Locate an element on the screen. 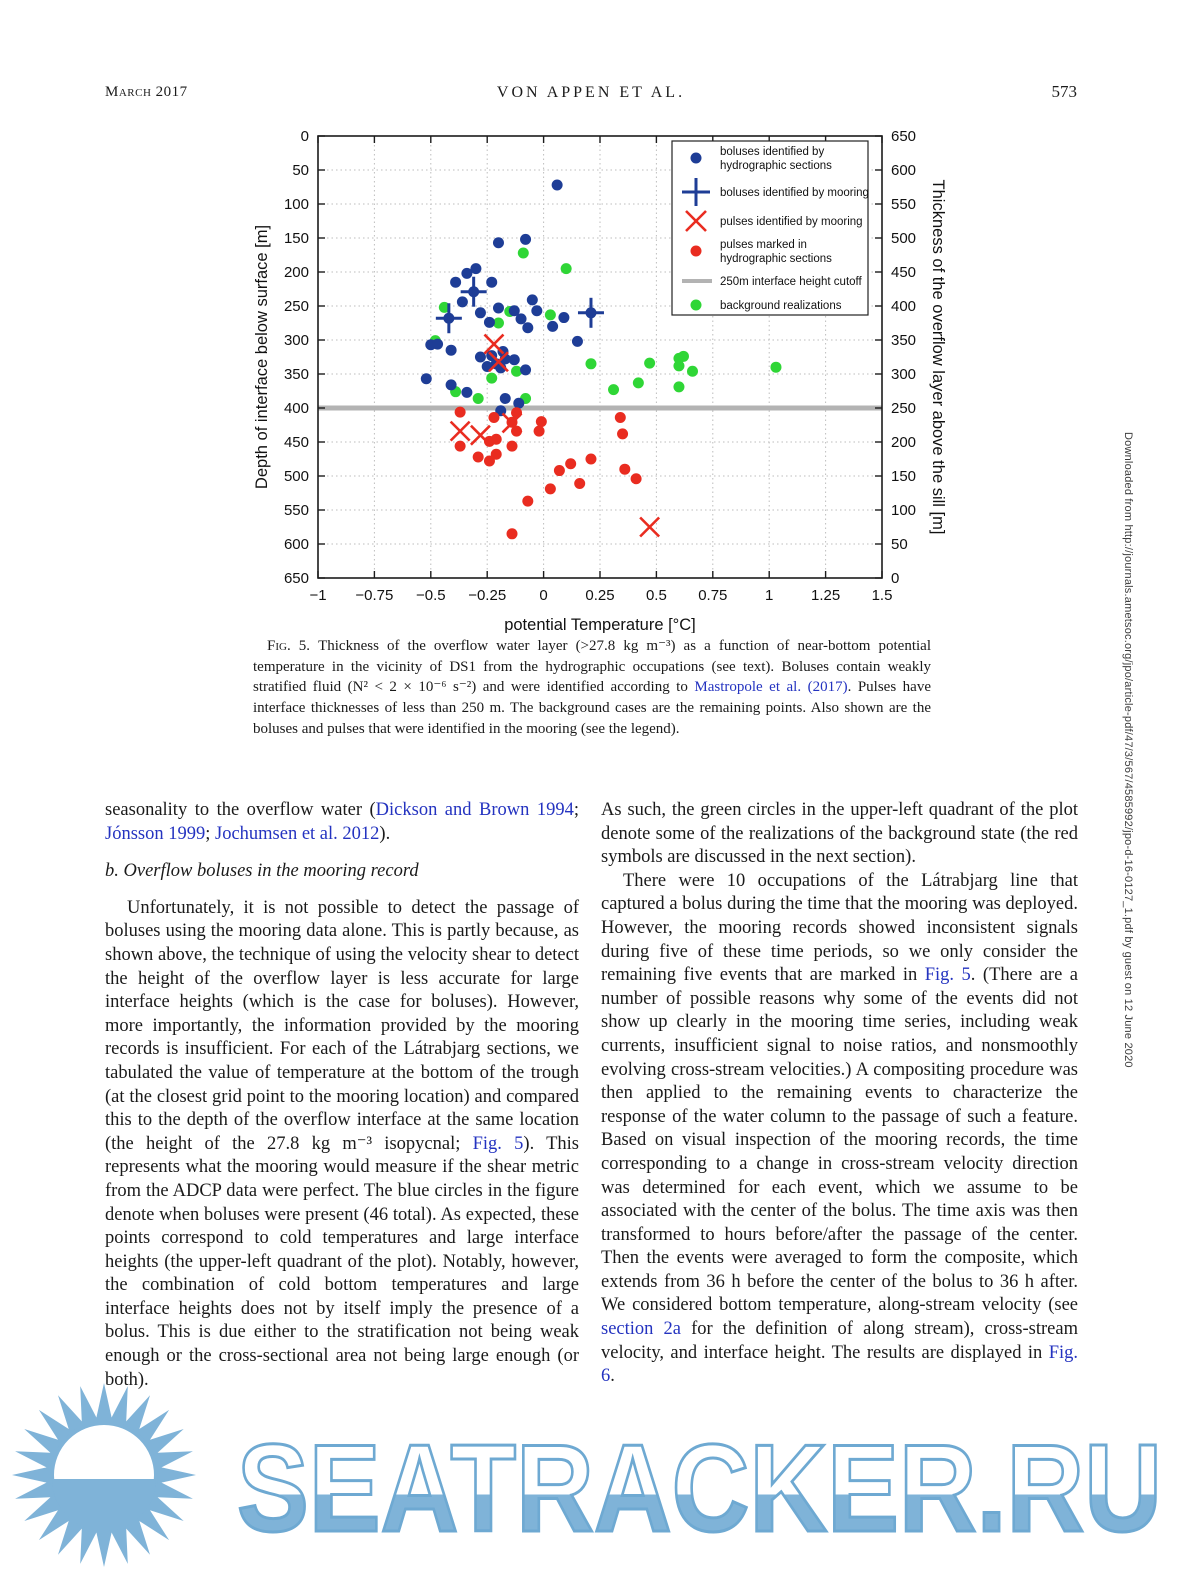 The width and height of the screenshot is (1182, 1575). svg-text: −1 is located at coordinates (317, 595).